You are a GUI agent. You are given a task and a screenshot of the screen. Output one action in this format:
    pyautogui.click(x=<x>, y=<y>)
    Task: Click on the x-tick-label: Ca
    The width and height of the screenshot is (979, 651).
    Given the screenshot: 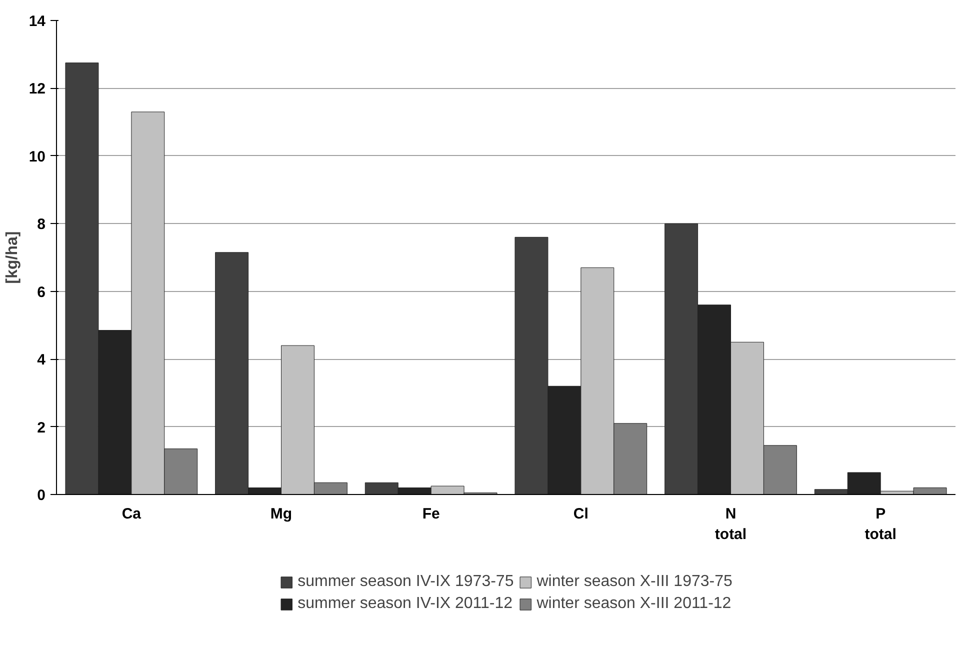 What is the action you would take?
    pyautogui.click(x=132, y=514)
    